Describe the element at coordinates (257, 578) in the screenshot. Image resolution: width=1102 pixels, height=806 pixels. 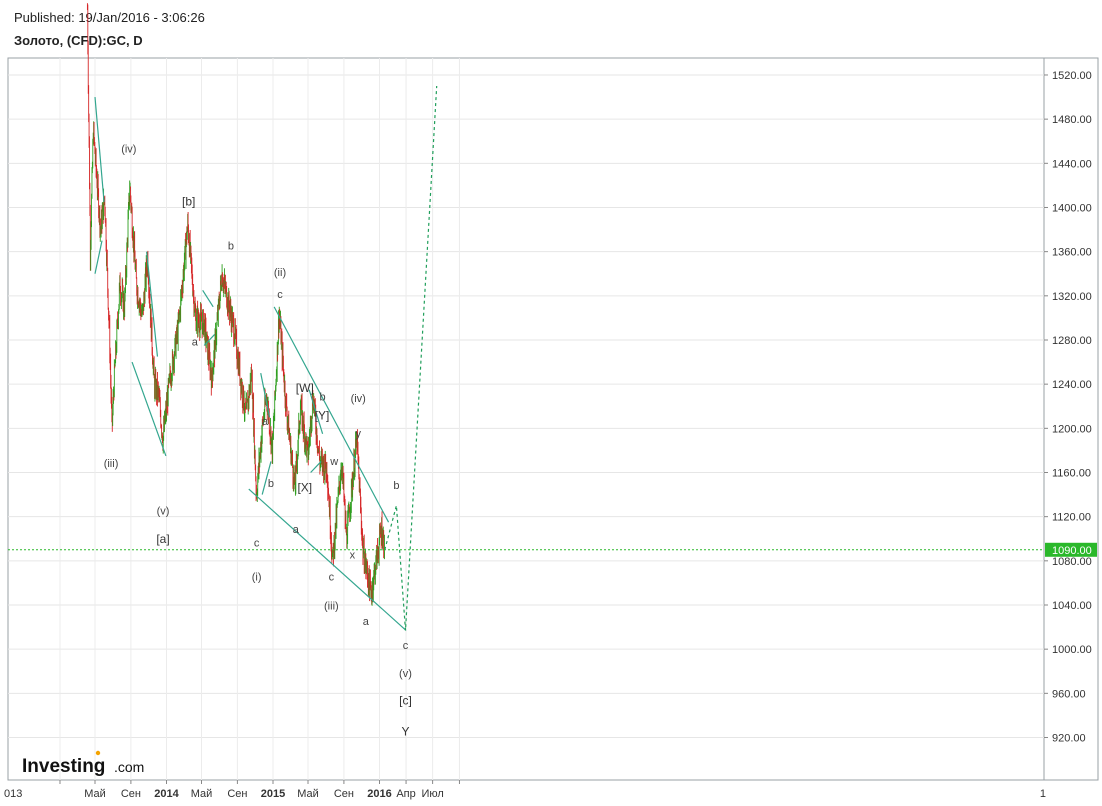
I see `wave-label: (i)` at that location.